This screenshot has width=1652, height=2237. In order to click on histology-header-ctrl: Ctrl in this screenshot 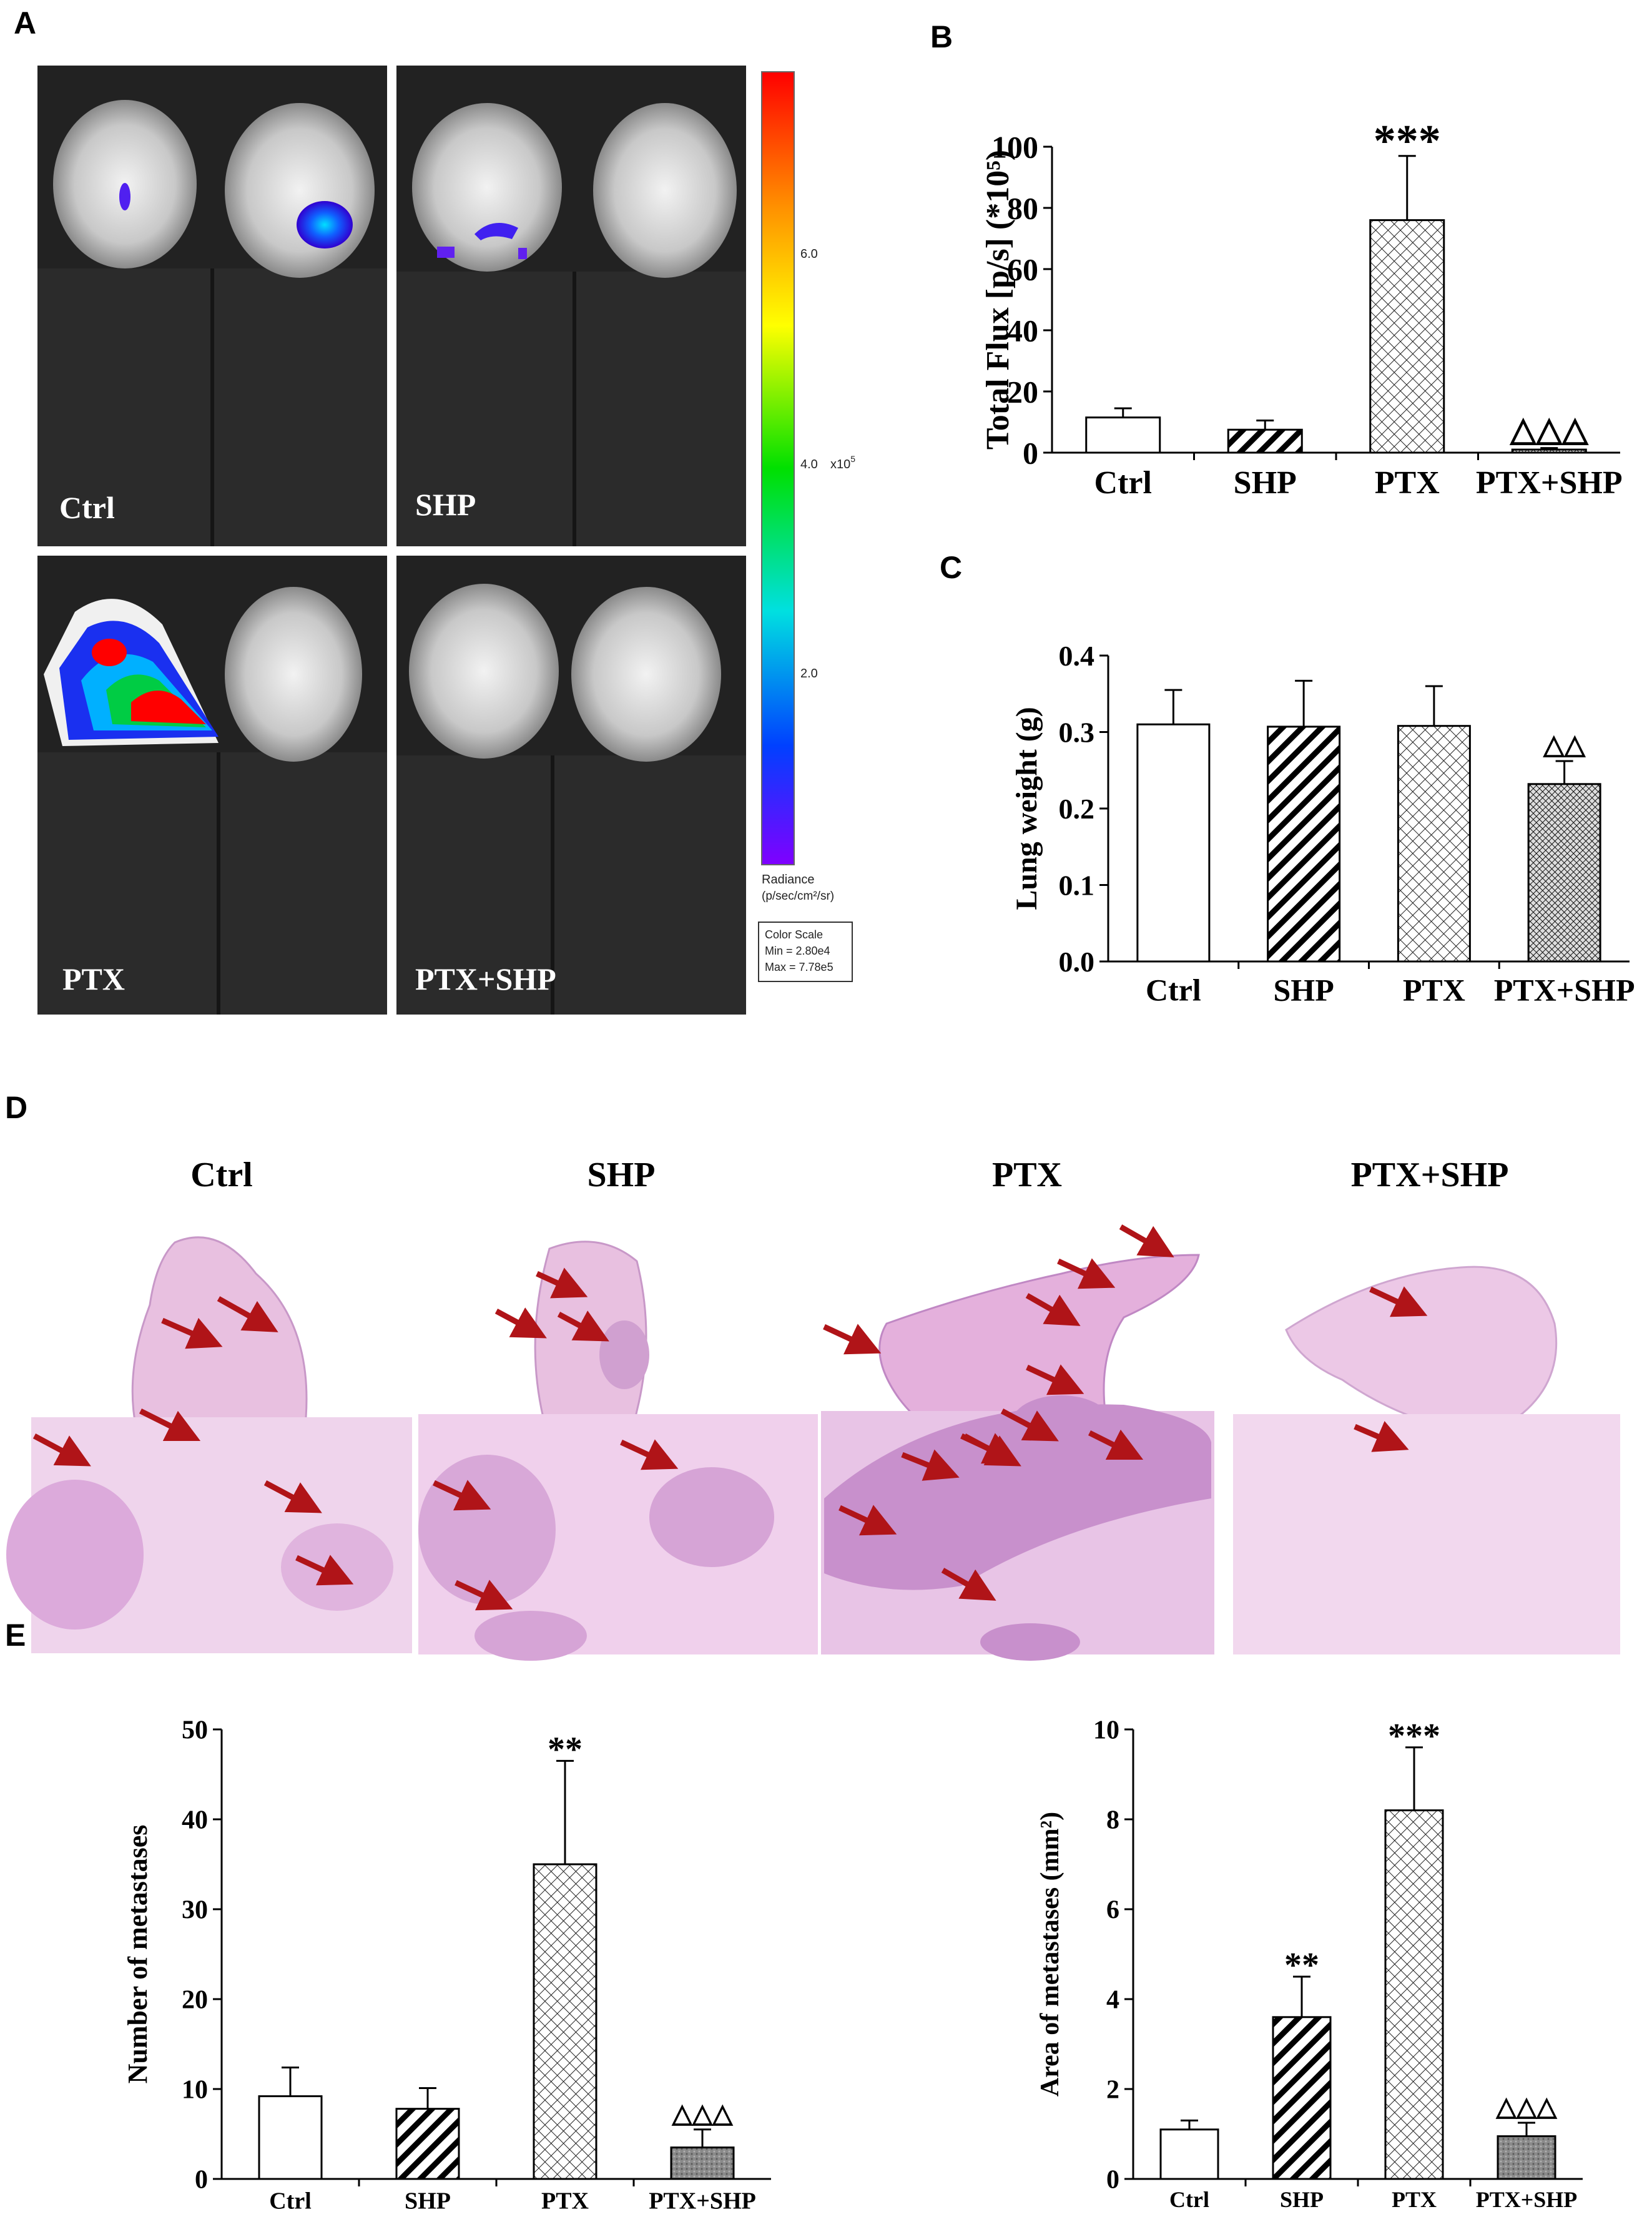, I will do `click(221, 1175)`.